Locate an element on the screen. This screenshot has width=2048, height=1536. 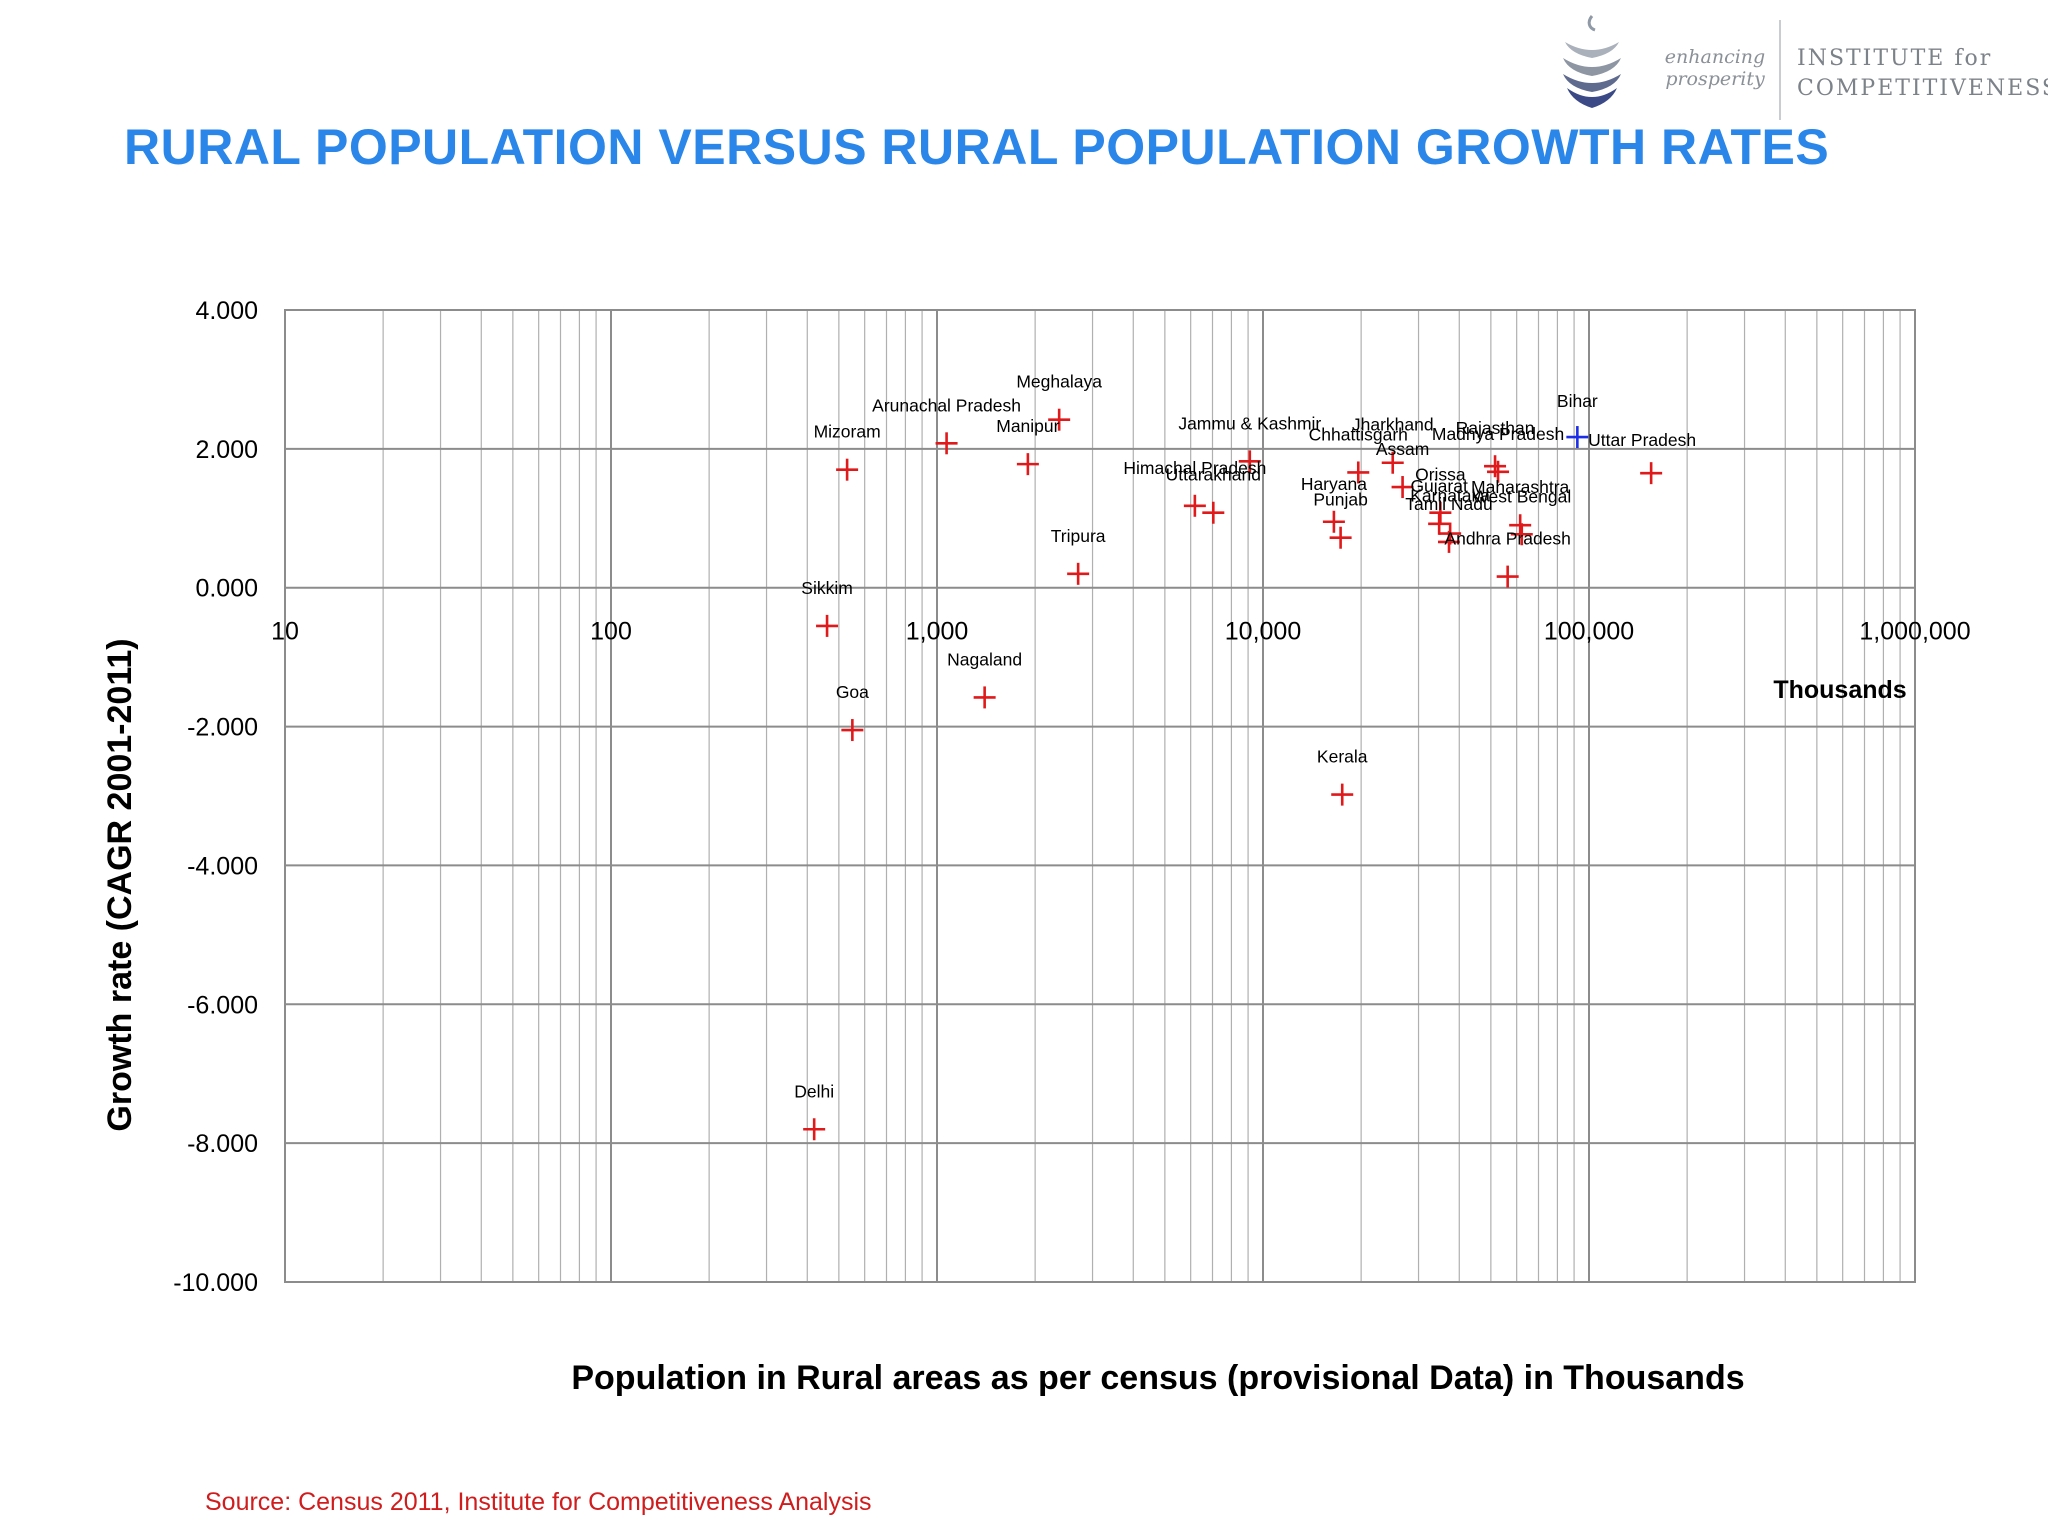
data-label: Rajasthan is located at coordinates (1495, 428).